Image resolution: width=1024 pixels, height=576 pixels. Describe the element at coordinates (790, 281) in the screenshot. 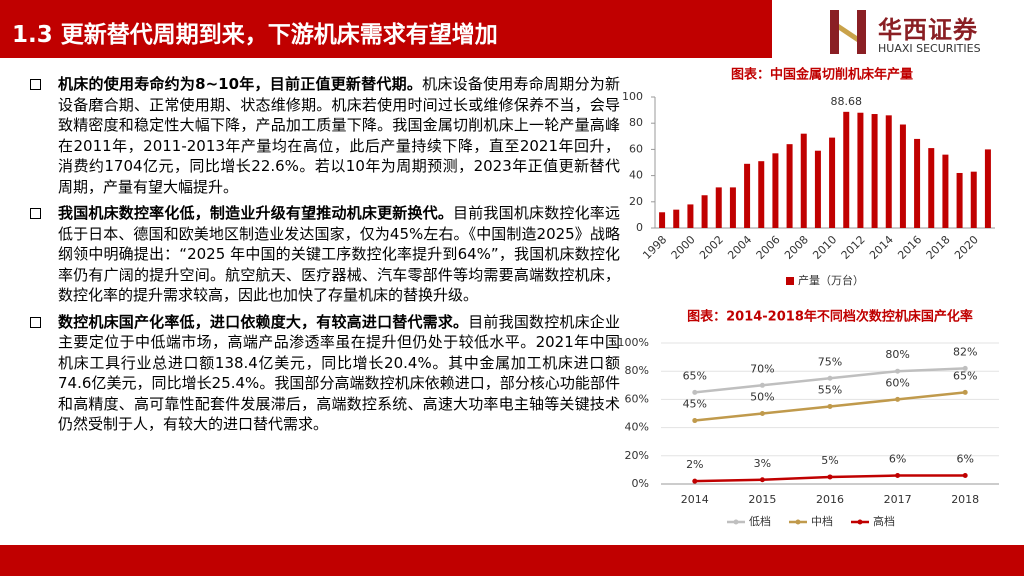

I see `legend-swatch` at that location.